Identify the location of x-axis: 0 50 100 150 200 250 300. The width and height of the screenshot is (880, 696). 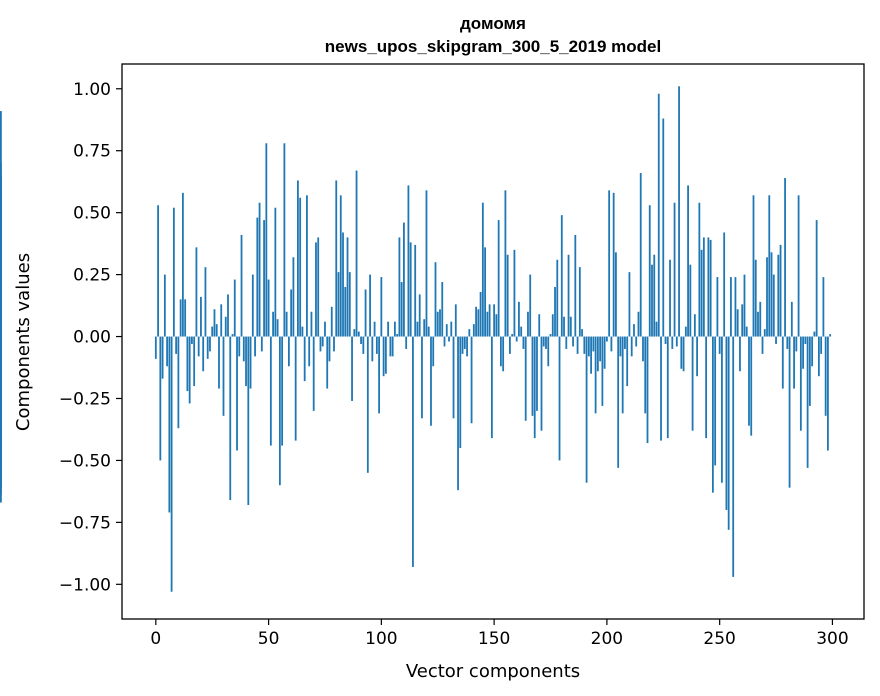
(499, 634).